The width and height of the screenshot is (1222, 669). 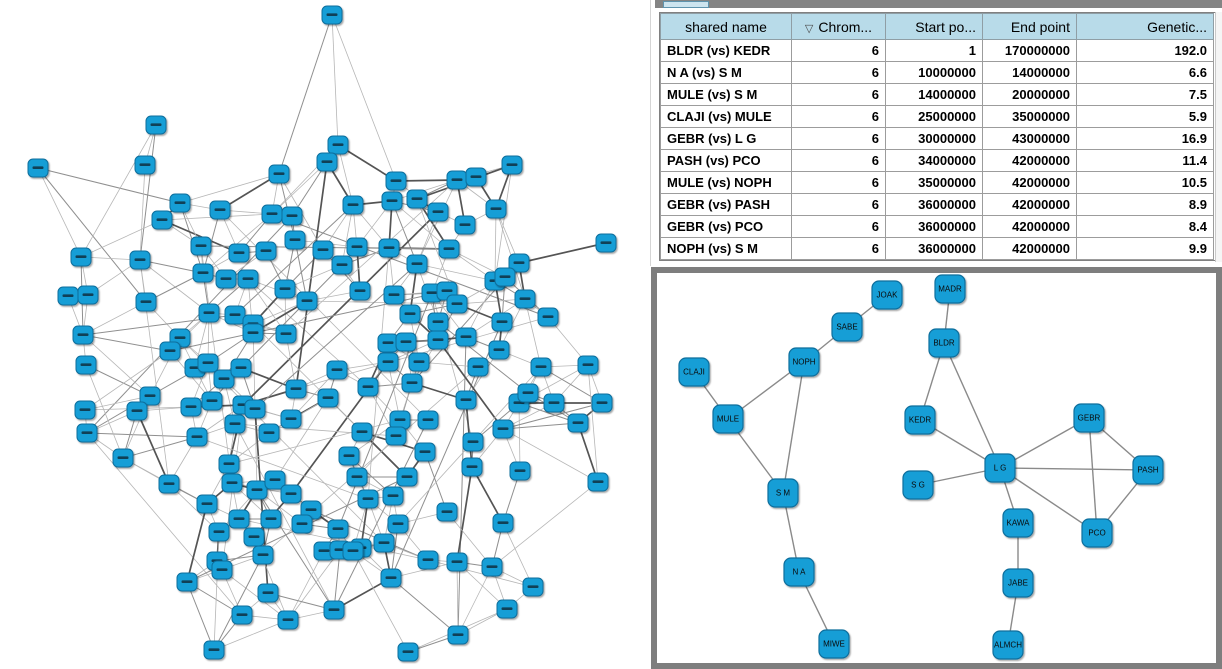 What do you see at coordinates (1145, 94) in the screenshot?
I see `table-cell: 7.5` at bounding box center [1145, 94].